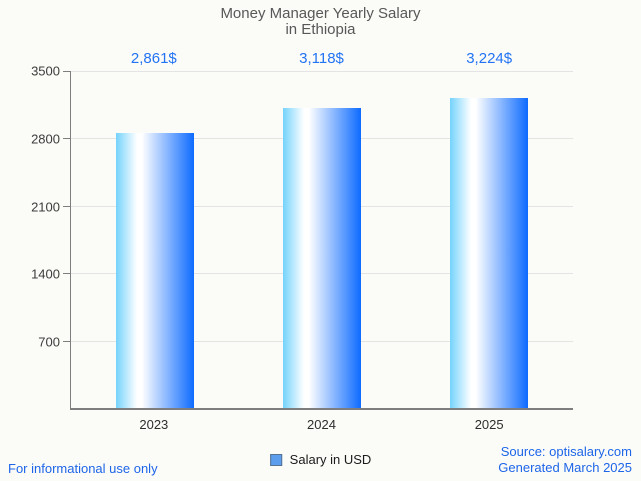  I want to click on x-axis-labels: 2023 2024 2025, so click(321, 426).